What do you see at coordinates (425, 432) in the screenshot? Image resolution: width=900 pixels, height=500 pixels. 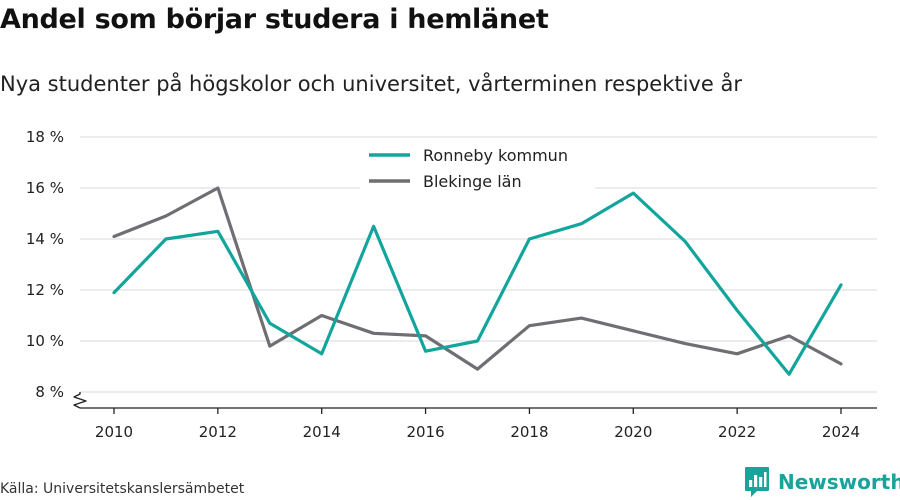 I see `x-tick-label: 2016` at bounding box center [425, 432].